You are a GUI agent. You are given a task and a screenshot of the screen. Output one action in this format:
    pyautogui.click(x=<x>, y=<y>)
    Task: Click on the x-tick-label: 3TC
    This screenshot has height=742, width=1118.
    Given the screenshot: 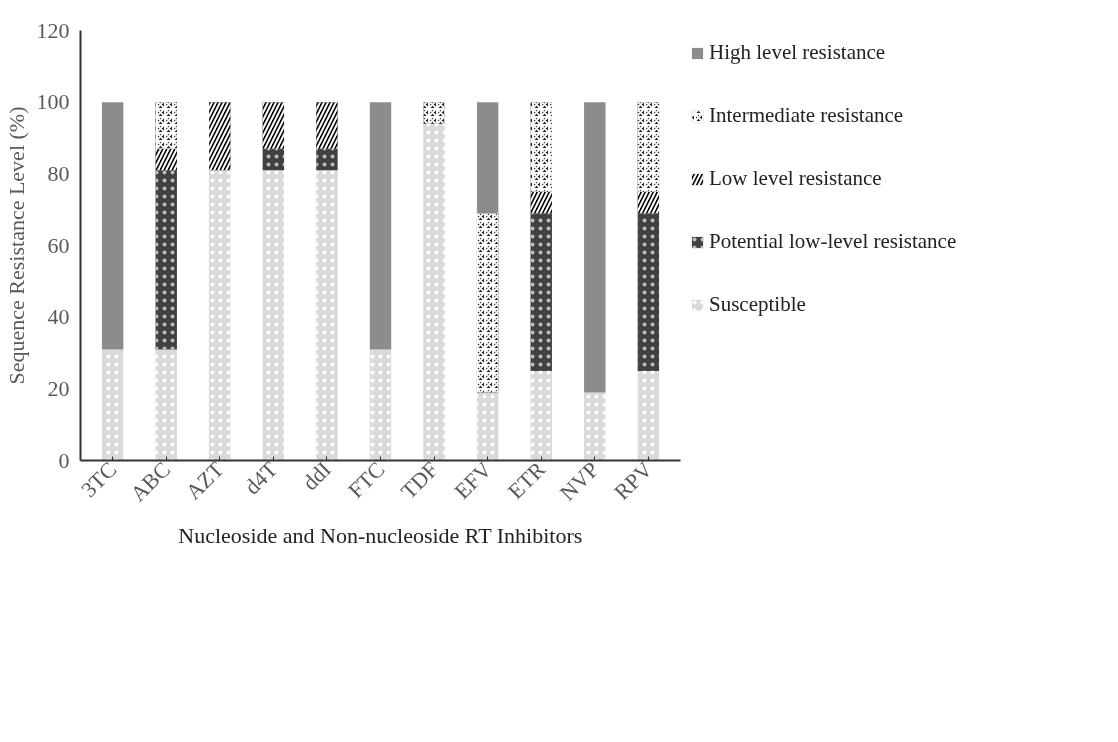 What is the action you would take?
    pyautogui.click(x=99, y=479)
    